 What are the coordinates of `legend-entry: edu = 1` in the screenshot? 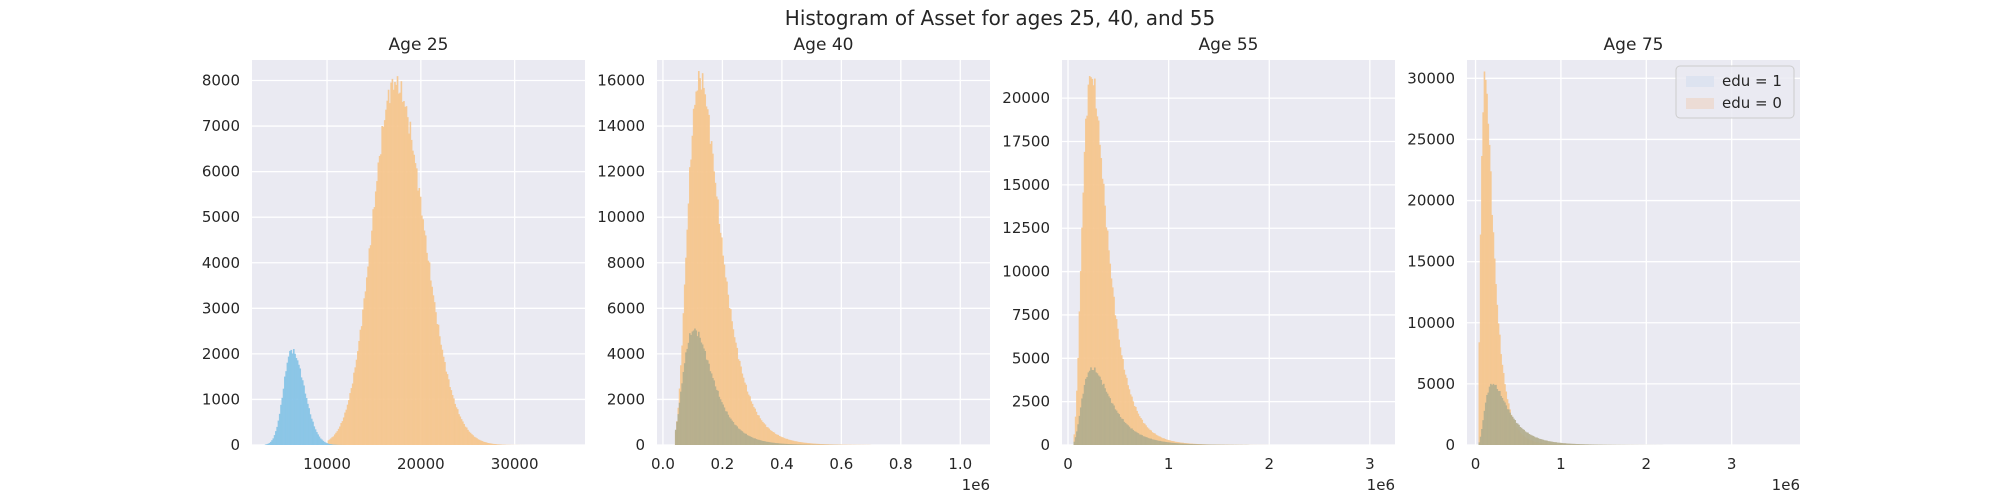 It's located at (1752, 81).